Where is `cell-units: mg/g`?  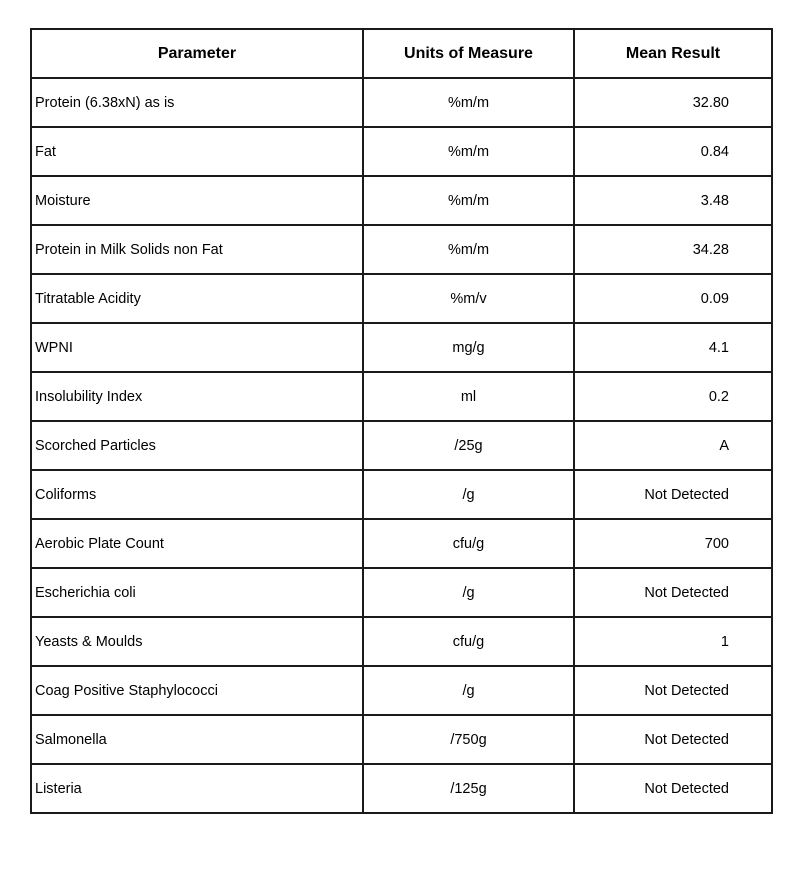 cell-units: mg/g is located at coordinates (468, 347).